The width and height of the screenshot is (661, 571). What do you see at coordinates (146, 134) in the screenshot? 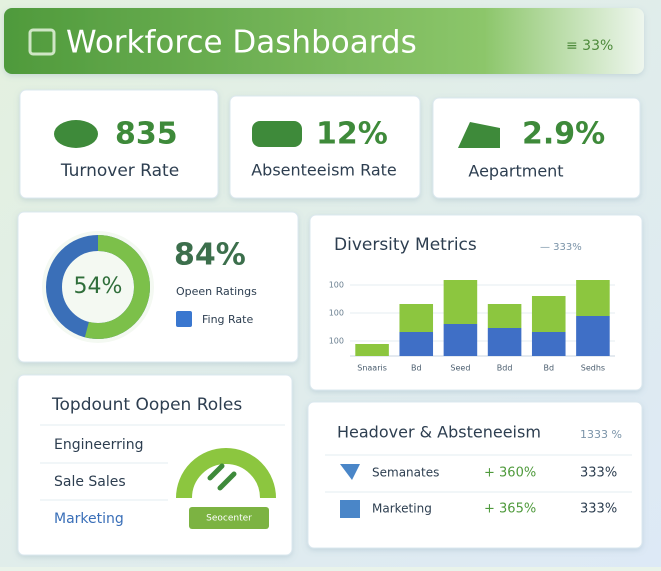
I see `kpi-value: 835` at bounding box center [146, 134].